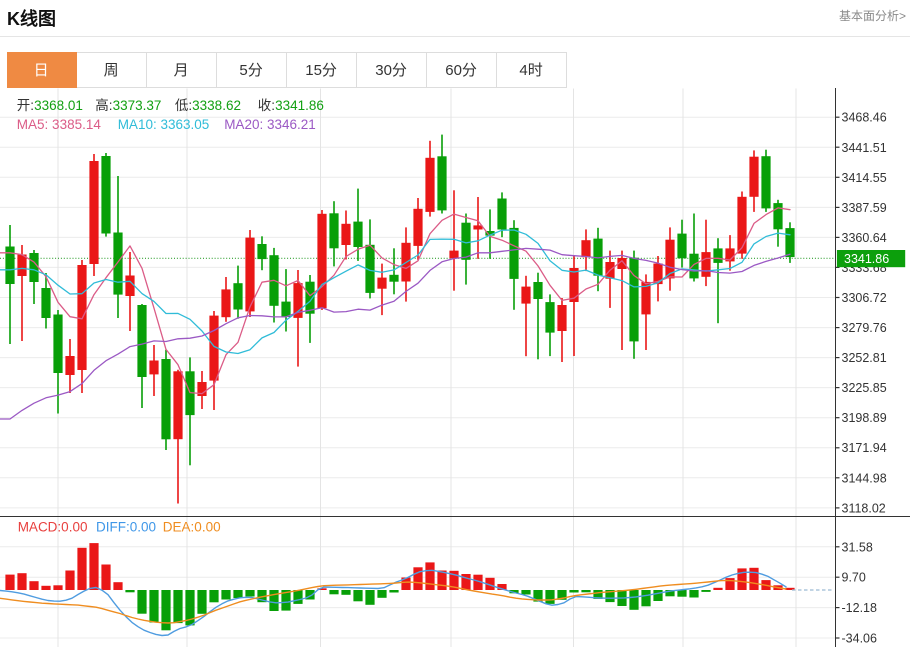 This screenshot has height=647, width=910. Describe the element at coordinates (864, 328) in the screenshot. I see `svg-text: 3279.76` at that location.